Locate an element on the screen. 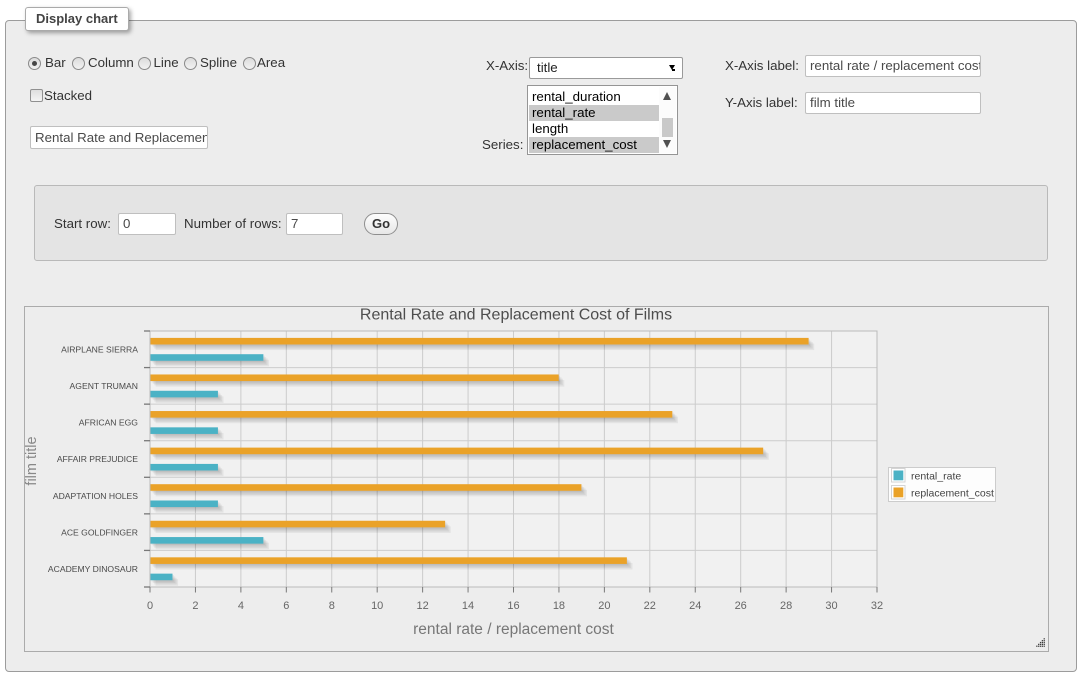 The height and width of the screenshot is (681, 1081). svg-text: 22 is located at coordinates (650, 606).